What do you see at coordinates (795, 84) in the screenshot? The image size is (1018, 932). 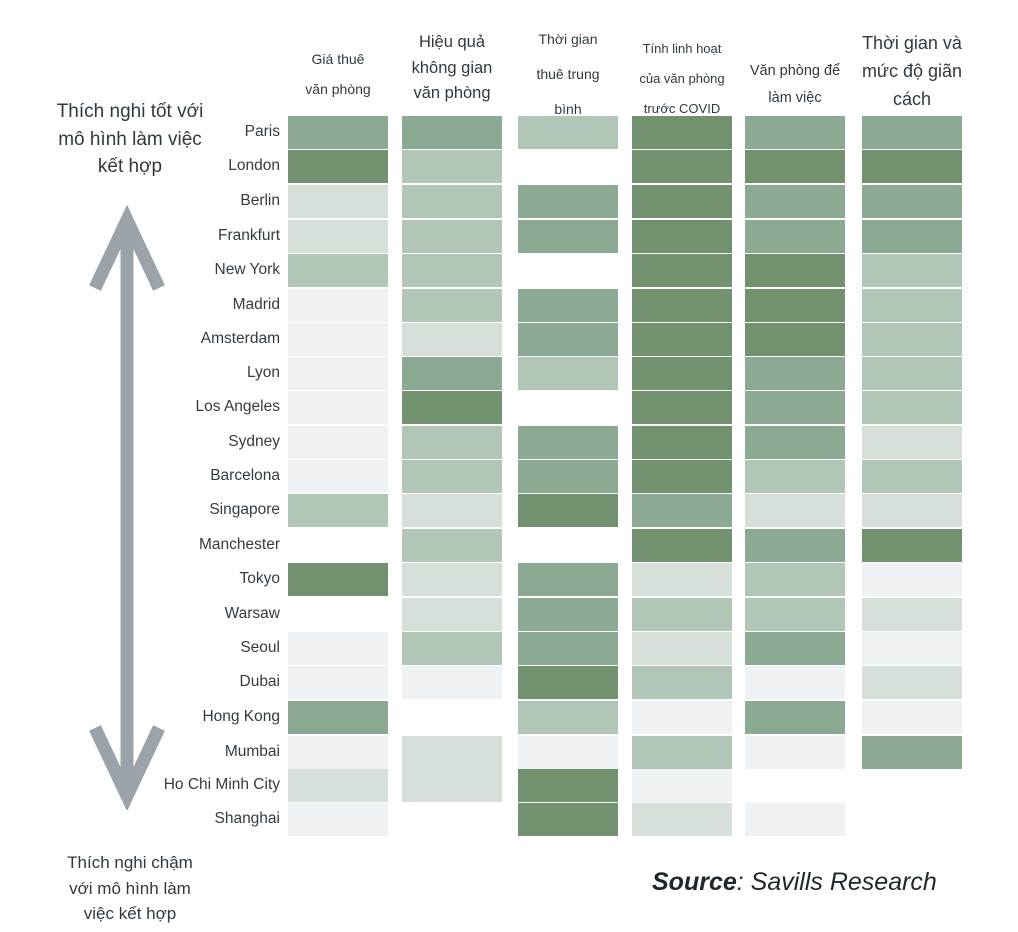 I see `column-header: Văn phòng để làm việc` at bounding box center [795, 84].